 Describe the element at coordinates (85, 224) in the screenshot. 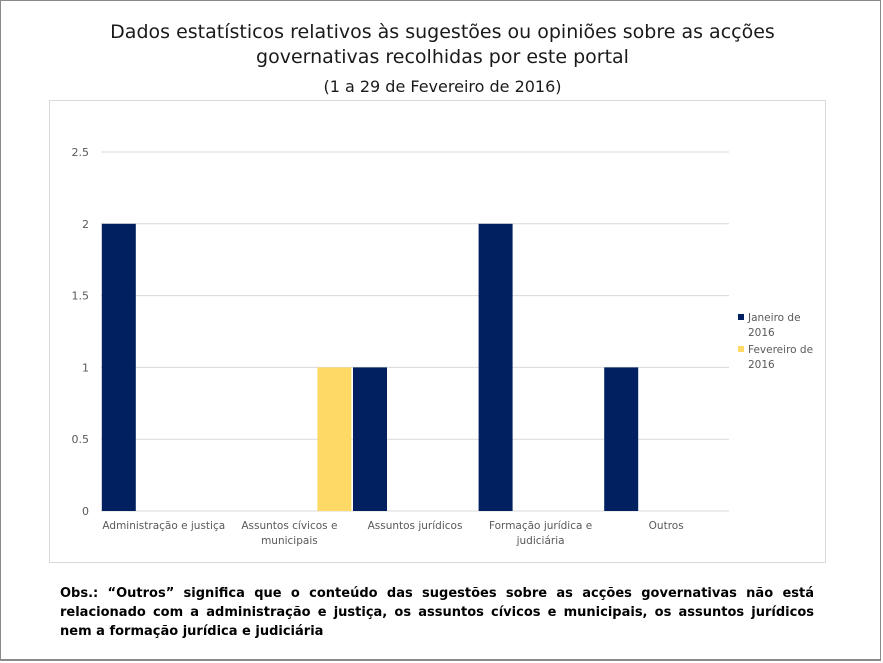

I see `y-tick-label-4: 2` at that location.